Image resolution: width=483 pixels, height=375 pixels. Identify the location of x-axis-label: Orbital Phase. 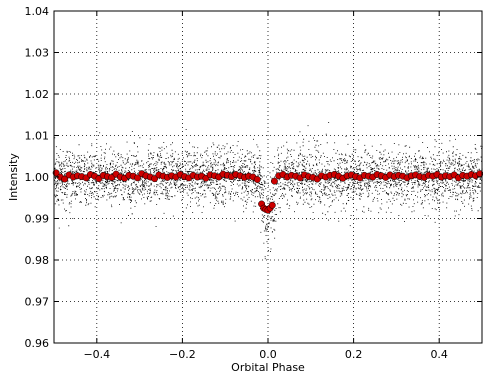
(268, 367).